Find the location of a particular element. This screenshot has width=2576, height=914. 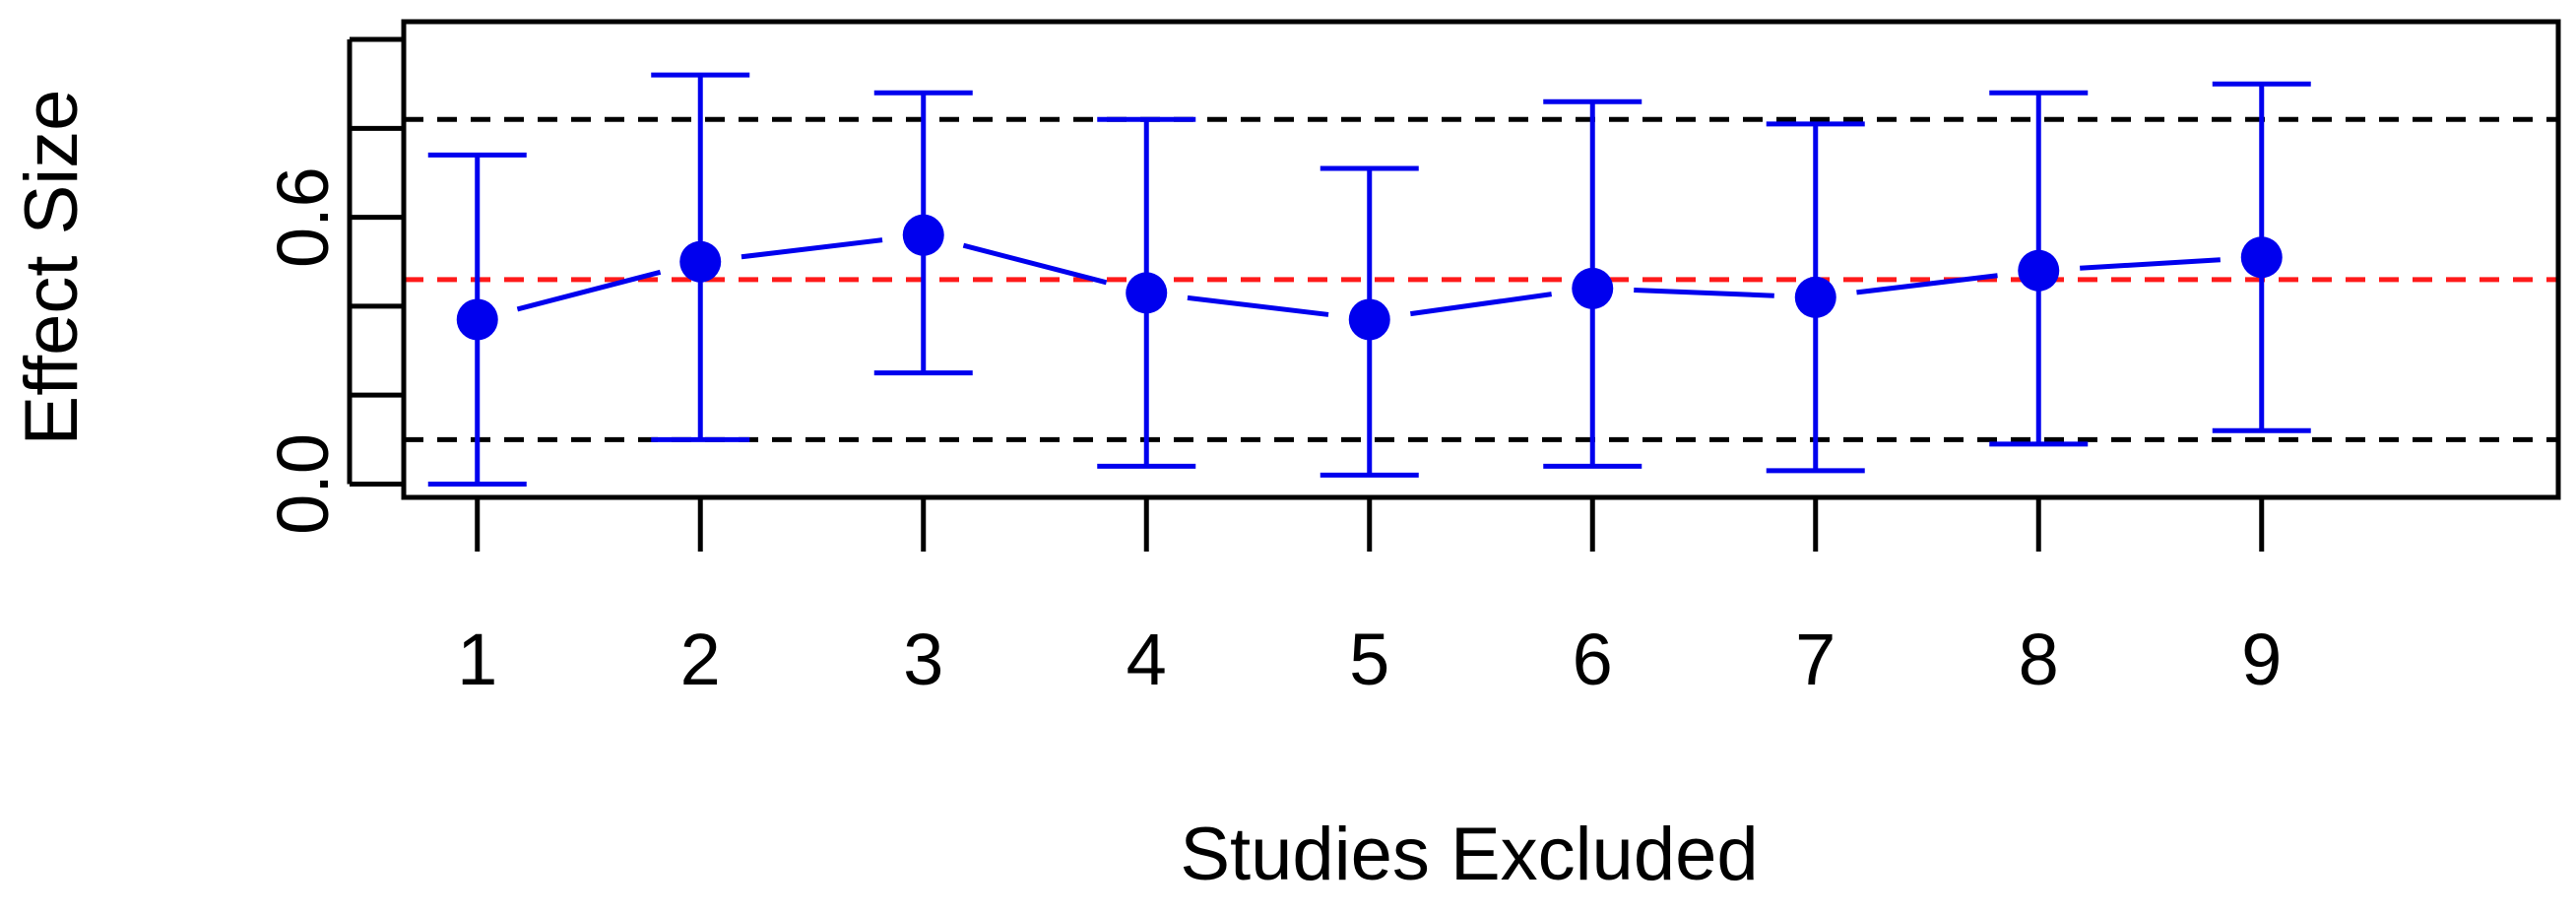

y-tick-label: 0.0 is located at coordinates (303, 484).